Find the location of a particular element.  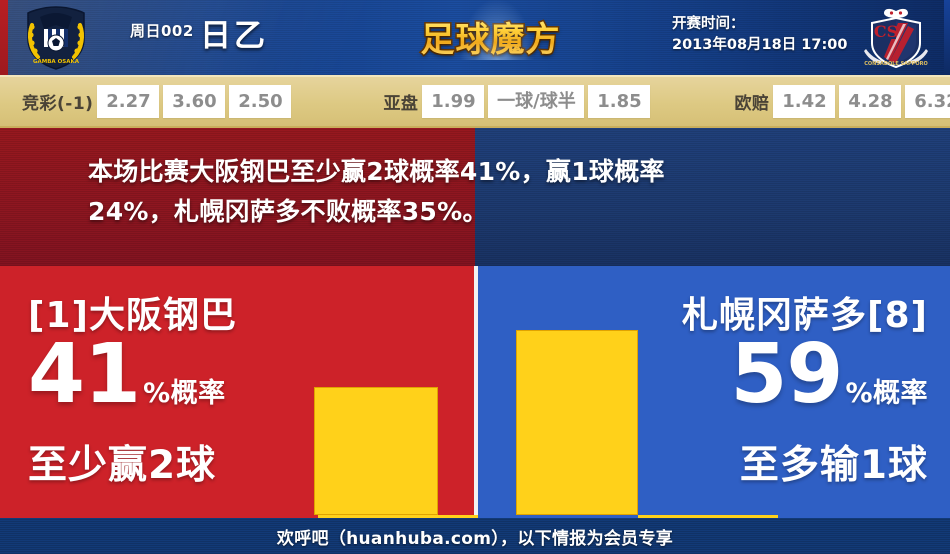

odds-cell: 1.99 is located at coordinates (453, 101).